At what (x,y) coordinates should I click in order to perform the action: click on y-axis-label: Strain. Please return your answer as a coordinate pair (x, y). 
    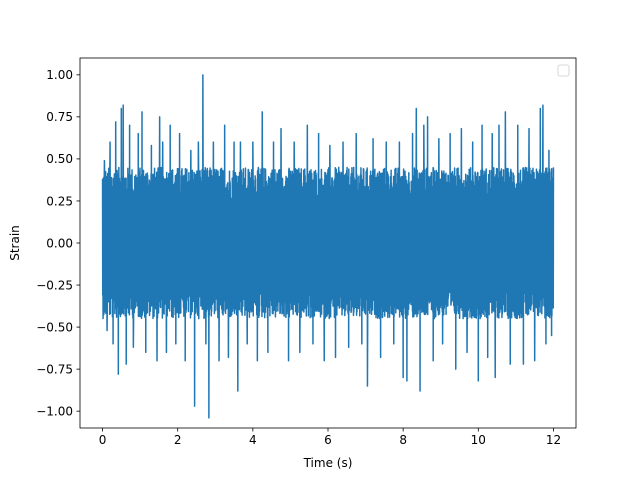
    Looking at the image, I should click on (15, 243).